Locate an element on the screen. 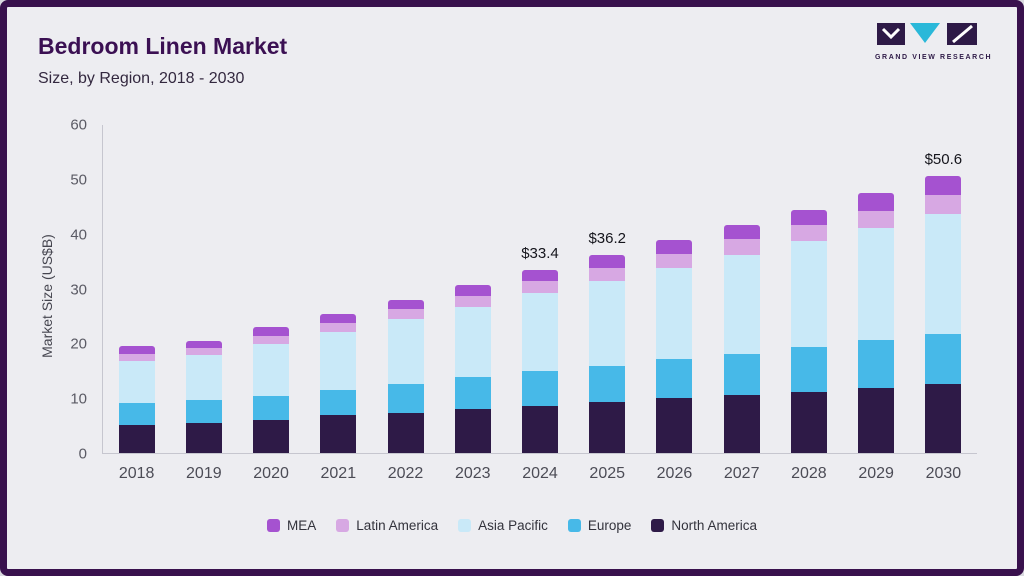 Image resolution: width=1024 pixels, height=576 pixels. bar-group-2026: 2026 is located at coordinates (674, 303).